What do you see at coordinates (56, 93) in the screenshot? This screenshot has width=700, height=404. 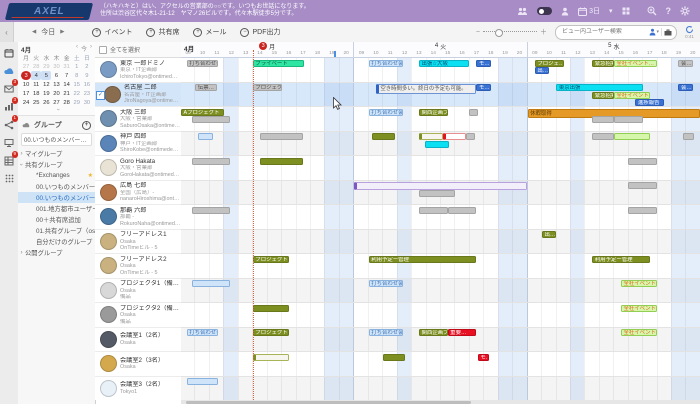 I see `mini-calendar-day: 20` at bounding box center [56, 93].